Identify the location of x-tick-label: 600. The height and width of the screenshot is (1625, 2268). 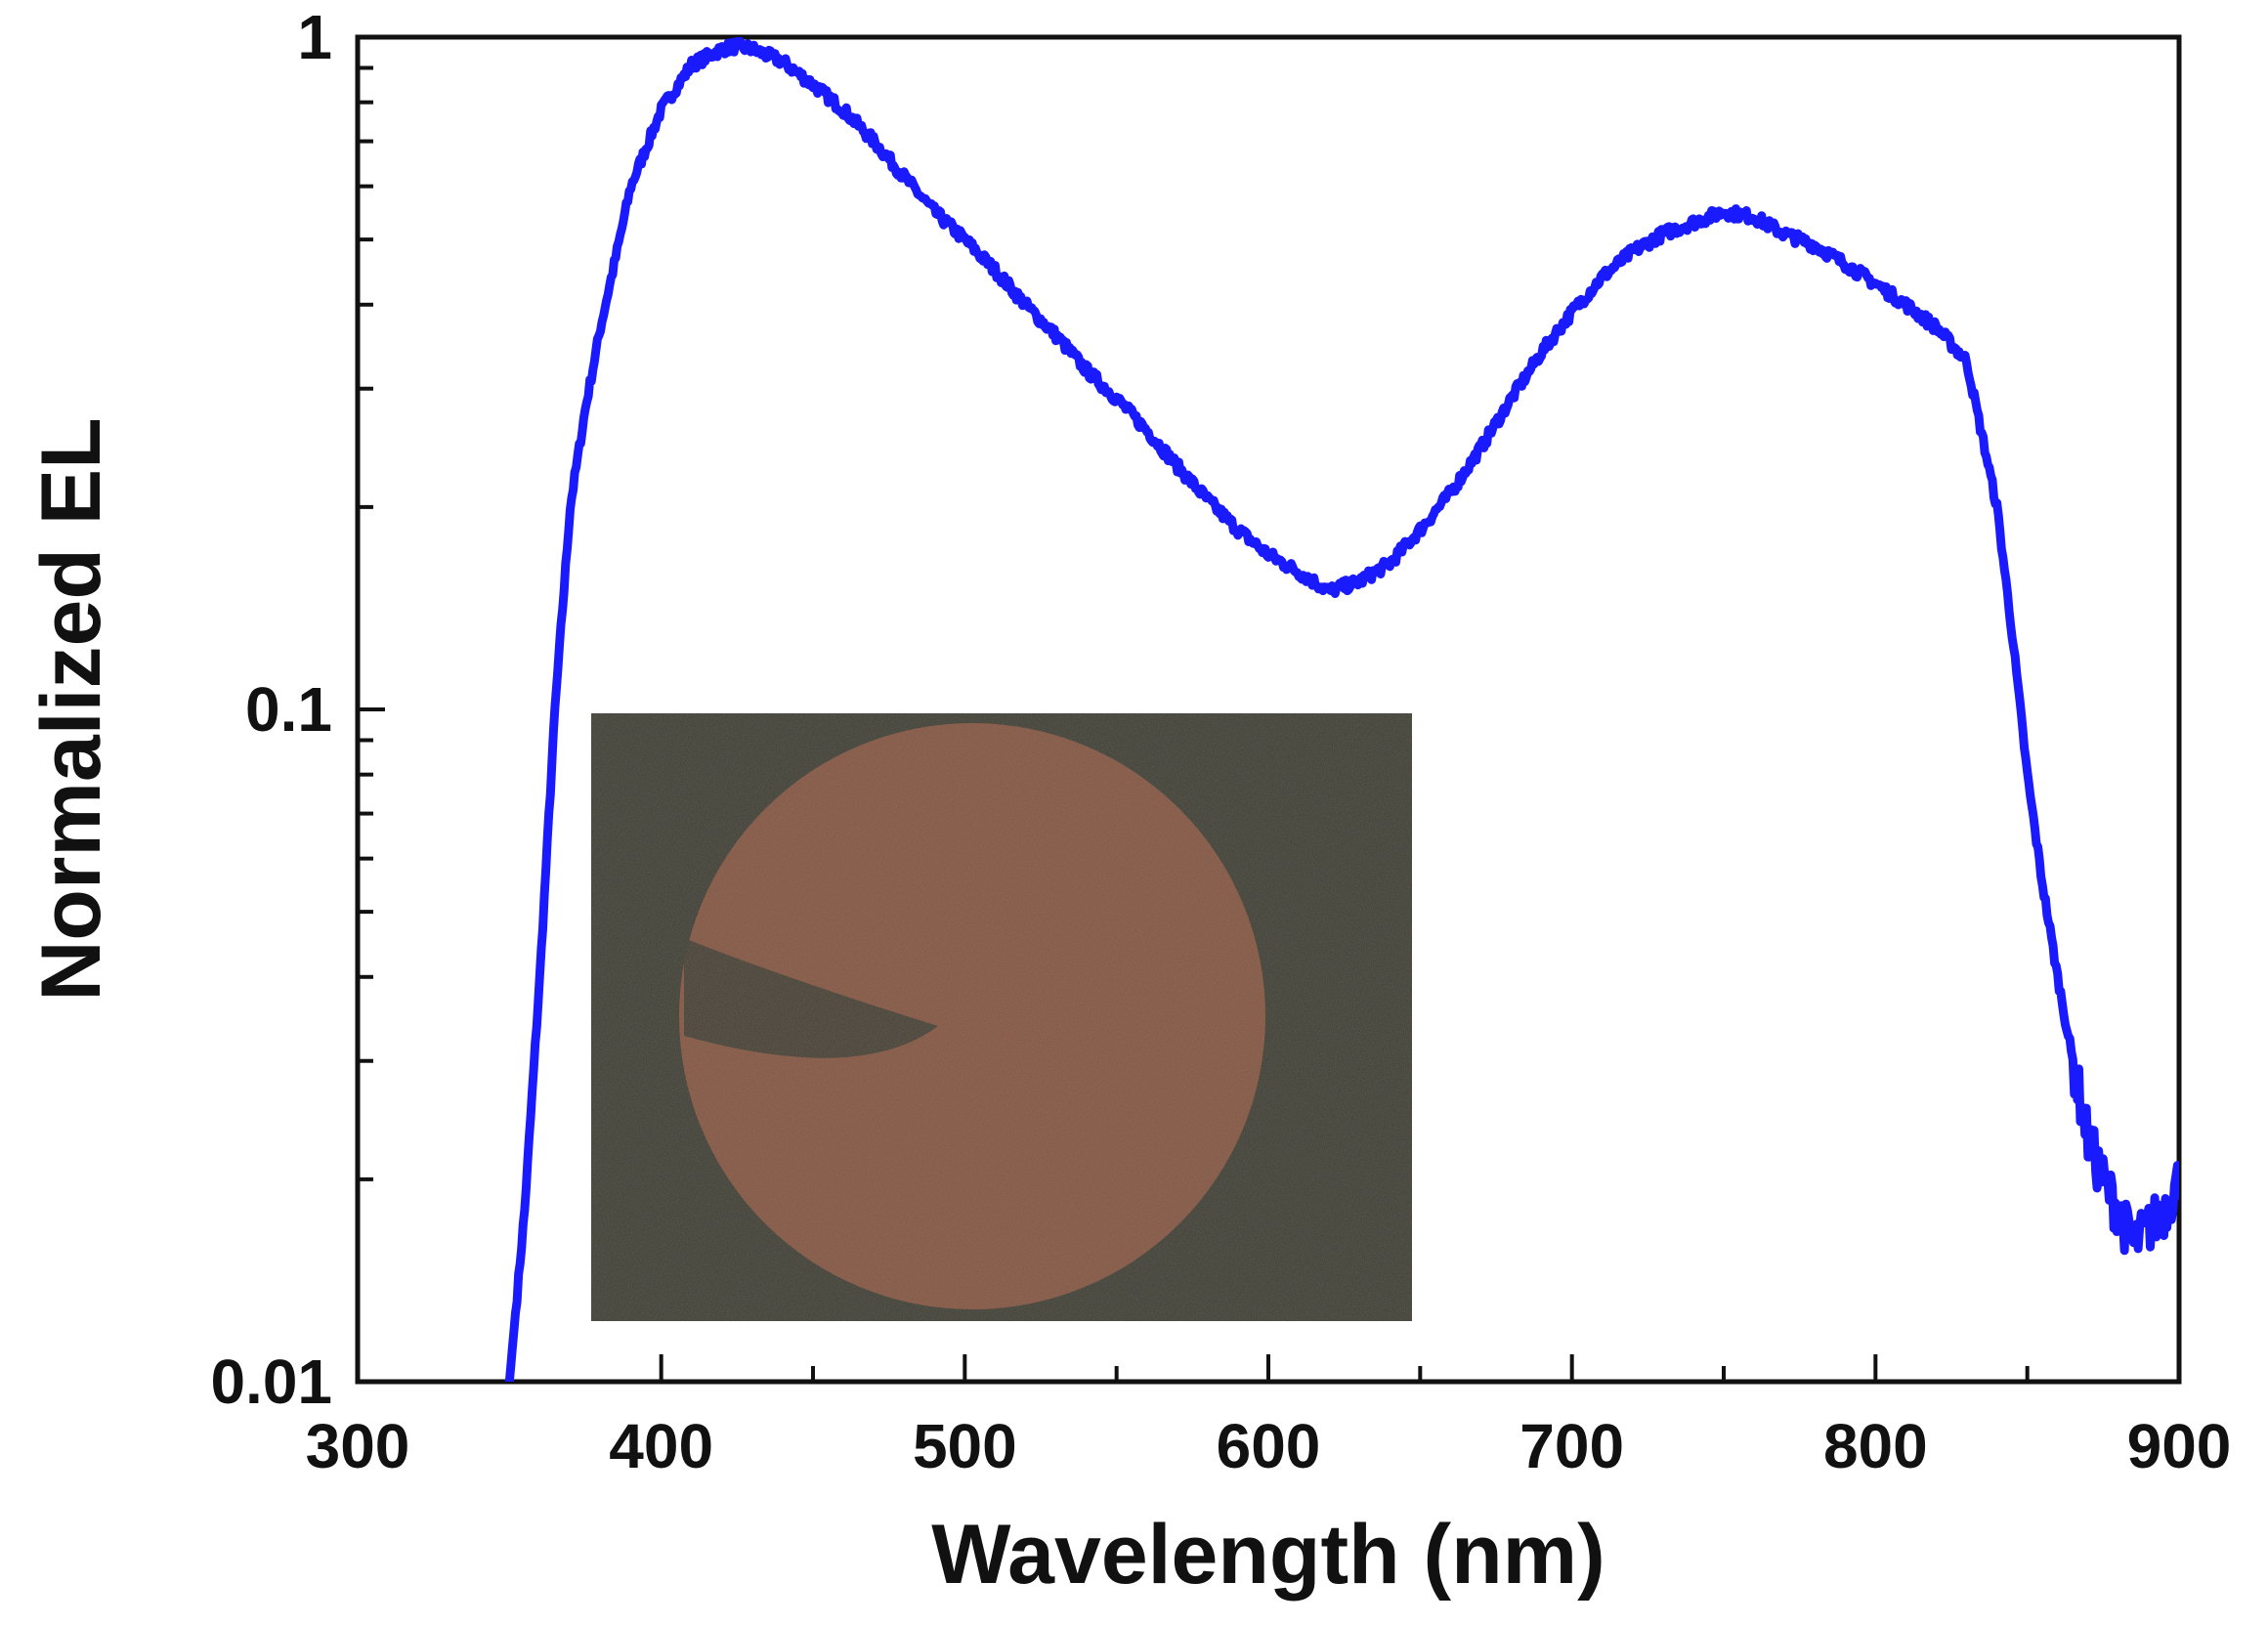
(1269, 1446).